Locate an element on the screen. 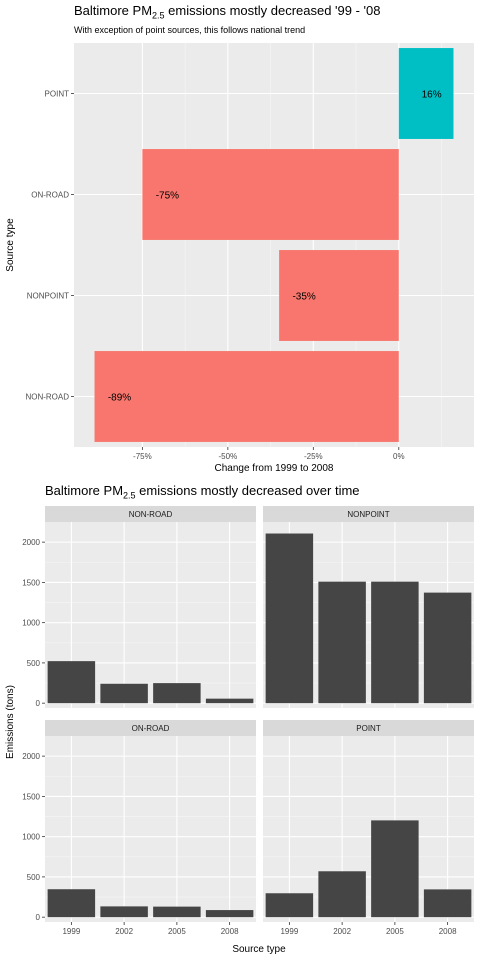 This screenshot has width=480, height=960. strip-label: NON-ROAD is located at coordinates (151, 514).